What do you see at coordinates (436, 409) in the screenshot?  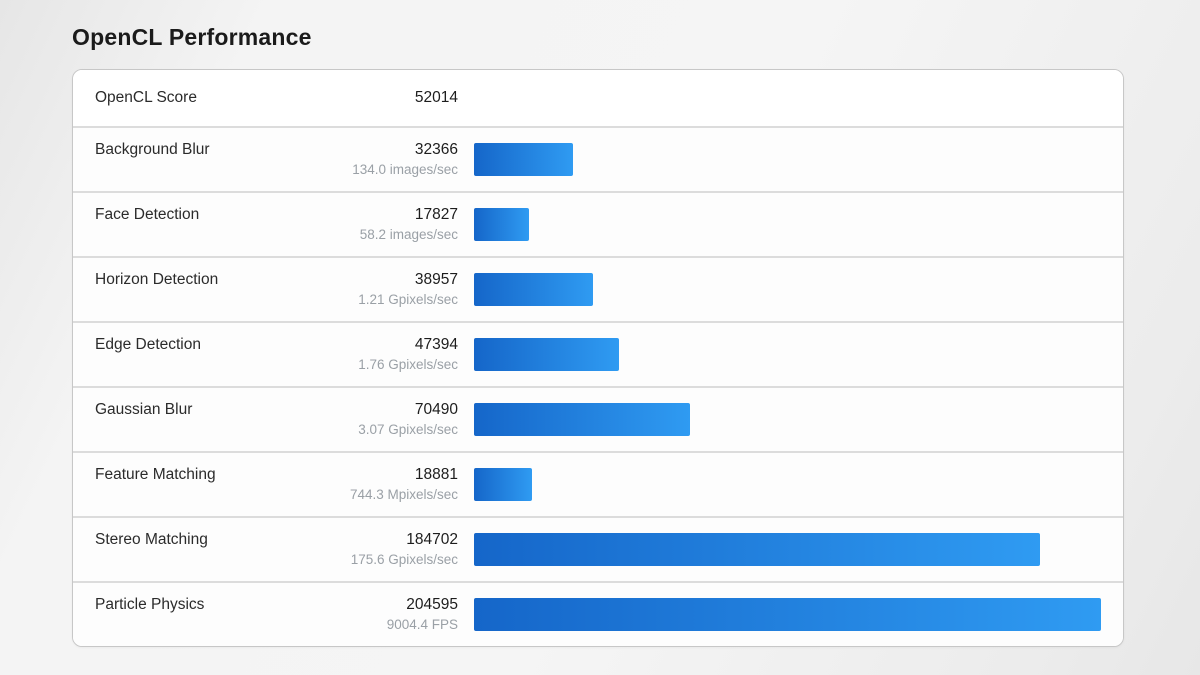 I see `benchmark-score: 70490` at bounding box center [436, 409].